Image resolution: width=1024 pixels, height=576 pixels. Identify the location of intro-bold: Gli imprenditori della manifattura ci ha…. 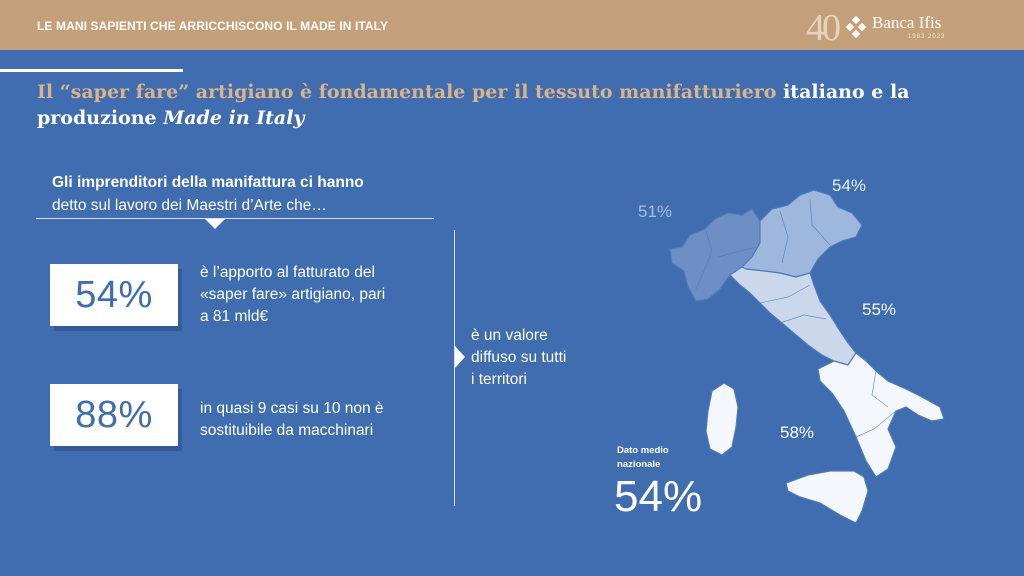
(208, 182).